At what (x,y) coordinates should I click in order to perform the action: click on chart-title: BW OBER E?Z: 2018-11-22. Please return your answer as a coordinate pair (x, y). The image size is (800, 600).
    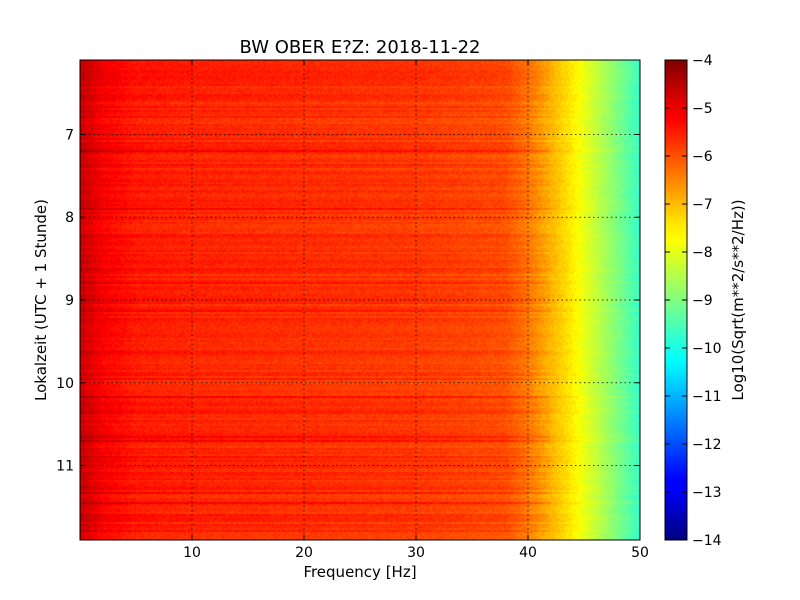
    Looking at the image, I should click on (360, 47).